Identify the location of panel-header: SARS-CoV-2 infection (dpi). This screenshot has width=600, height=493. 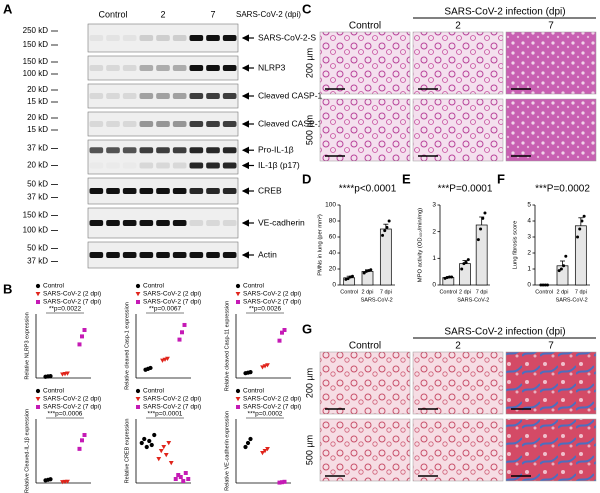
(504, 12).